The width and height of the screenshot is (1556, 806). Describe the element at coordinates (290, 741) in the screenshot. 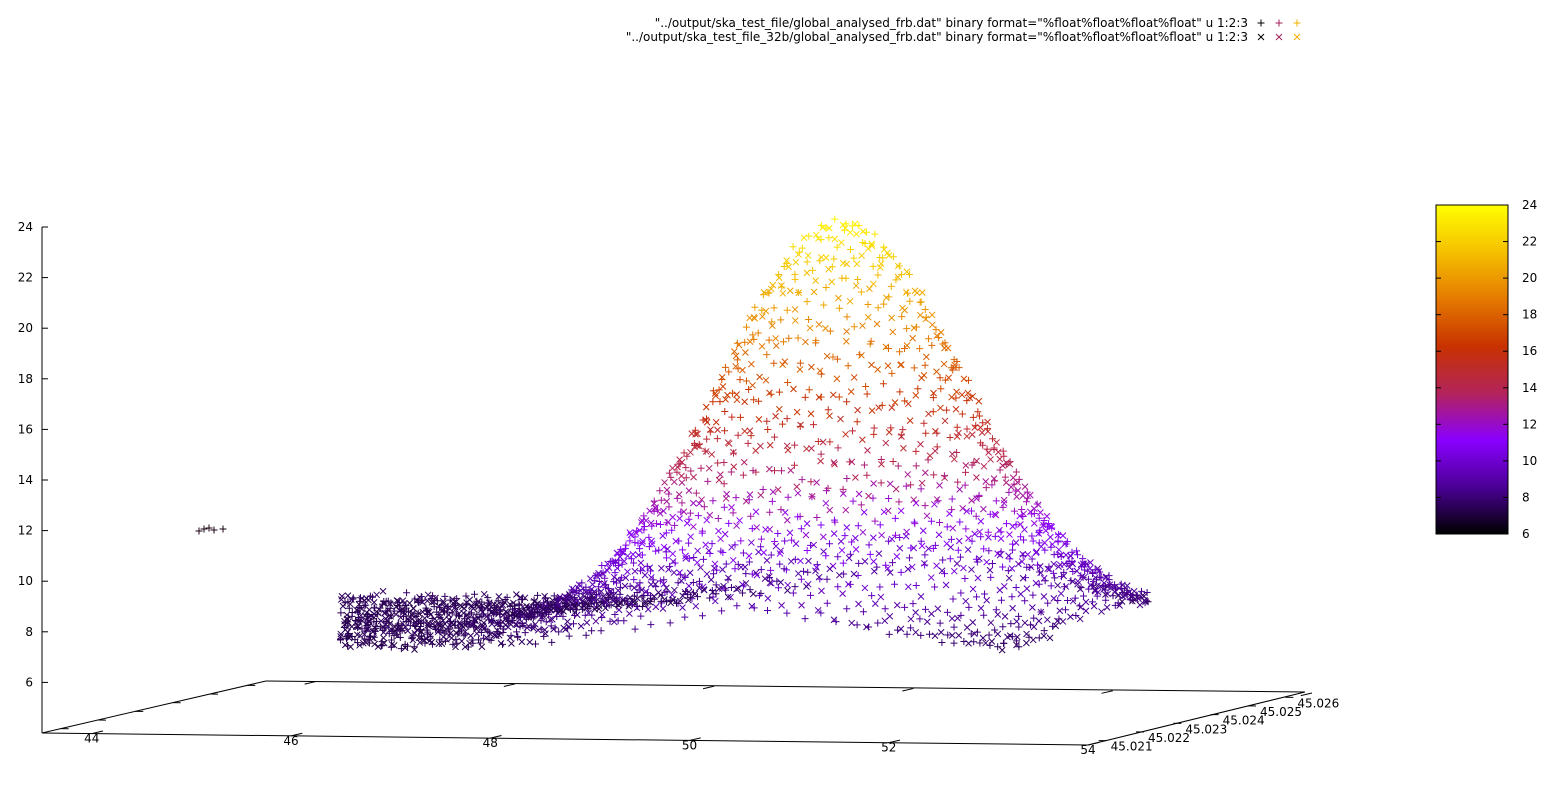

I see `x-tick-label: 46` at that location.